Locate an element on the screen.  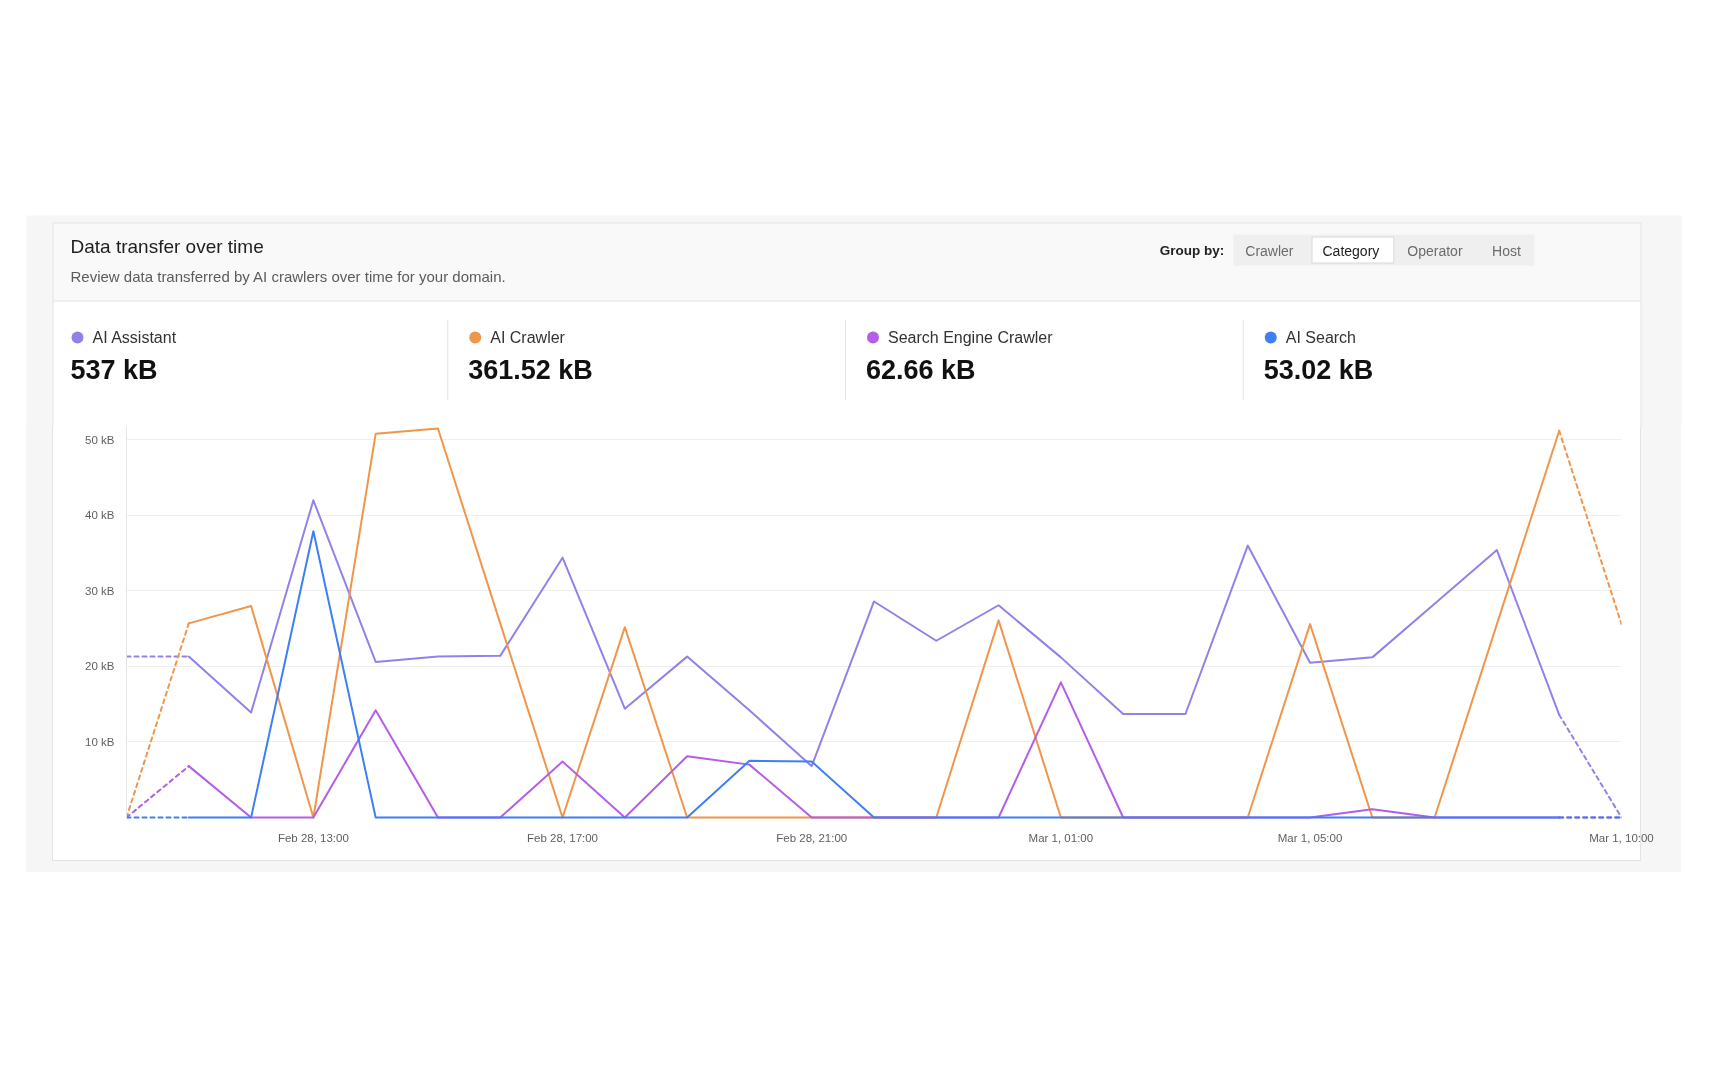
x-tick-label: Feb 28, 17:00 is located at coordinates (563, 837).